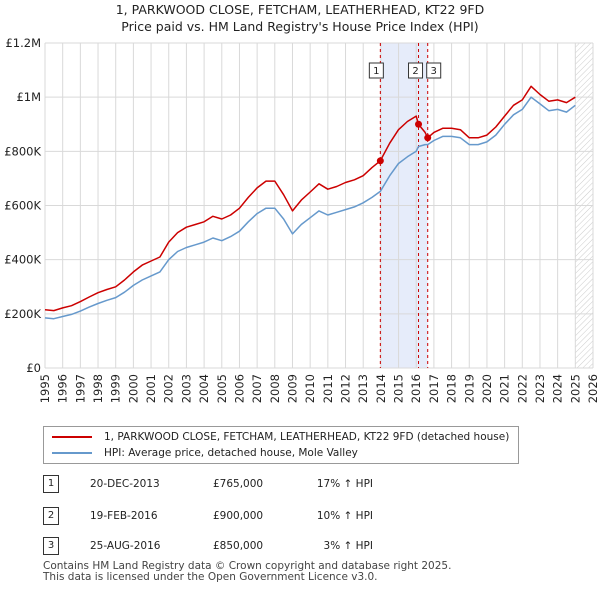  What do you see at coordinates (133, 388) in the screenshot?
I see `x-tick-label: 2000` at bounding box center [133, 388].